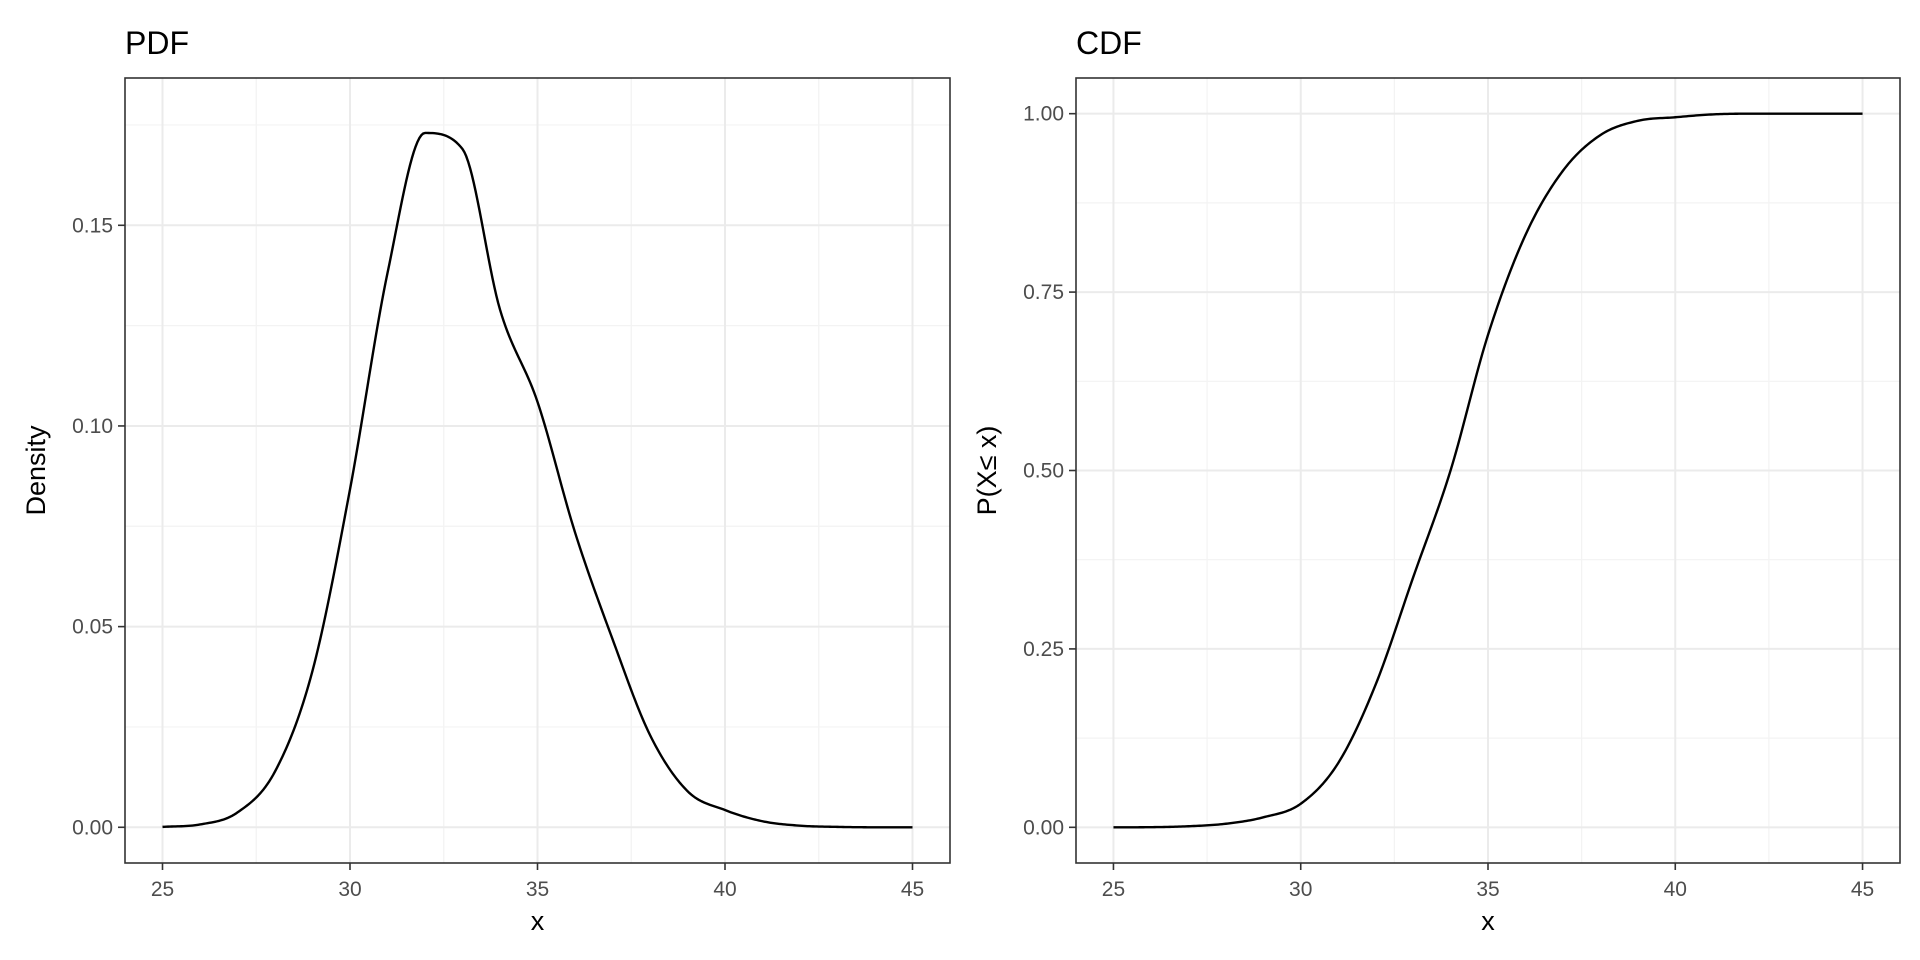 Image resolution: width=1920 pixels, height=960 pixels. Describe the element at coordinates (92, 225) in the screenshot. I see `y-tick-label: 0.15` at that location.